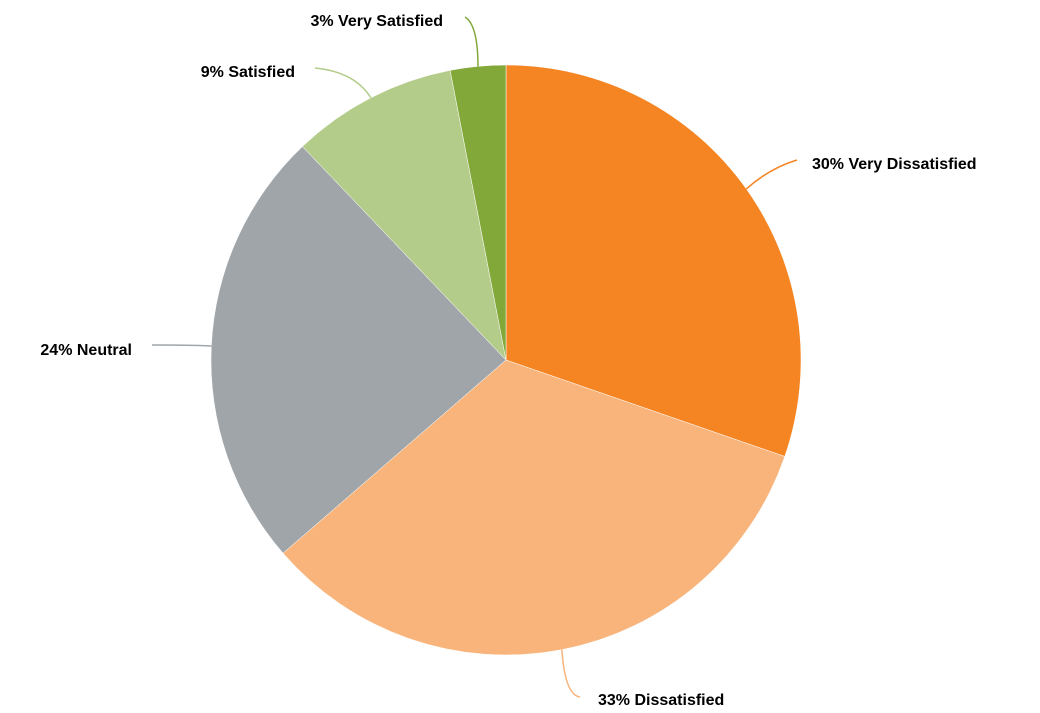 The width and height of the screenshot is (1040, 713). What do you see at coordinates (56, 350) in the screenshot?
I see `value-label: 24%` at bounding box center [56, 350].